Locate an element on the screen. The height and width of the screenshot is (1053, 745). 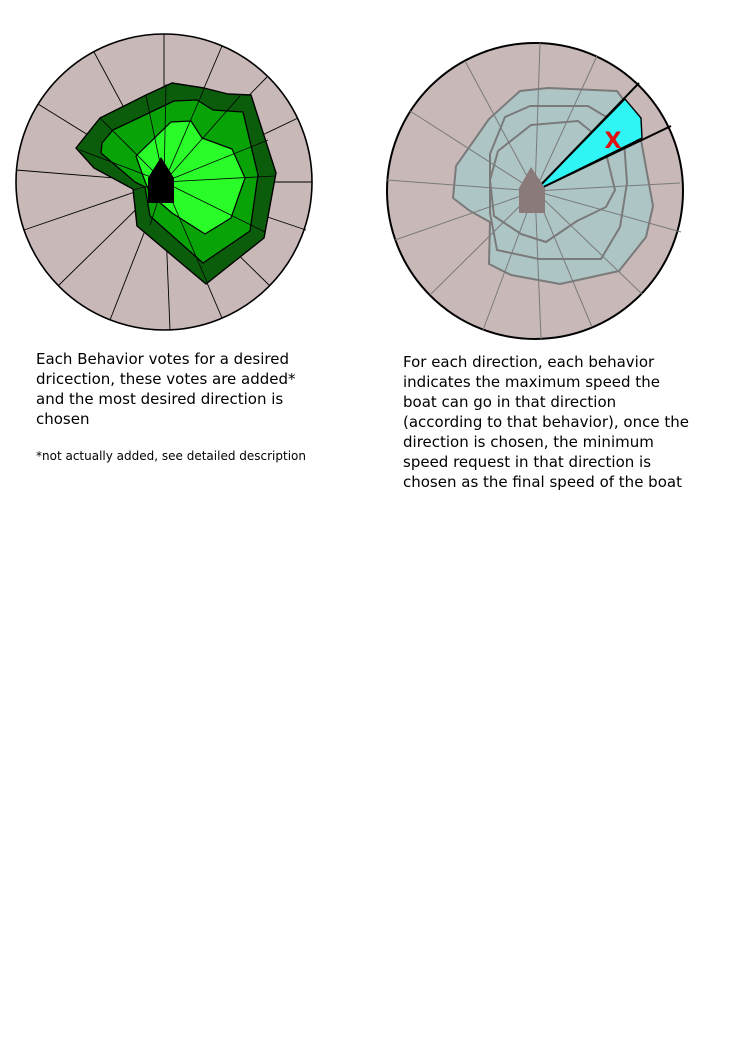
direction-spokes is located at coordinates (534, 191).